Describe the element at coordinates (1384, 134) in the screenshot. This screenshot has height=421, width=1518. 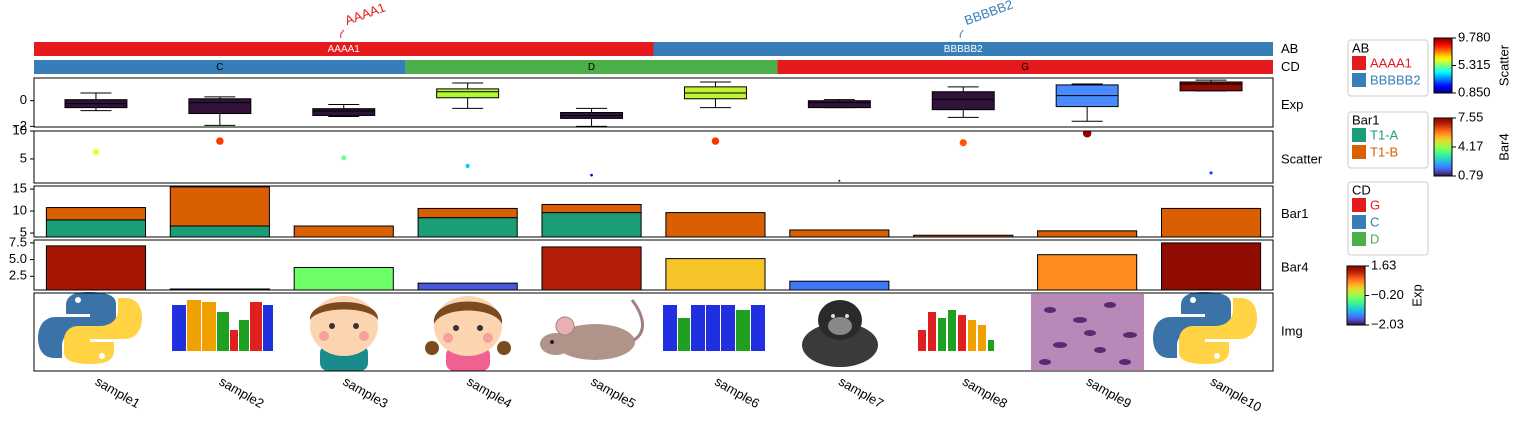
I see `legend-label: T1-A` at that location.